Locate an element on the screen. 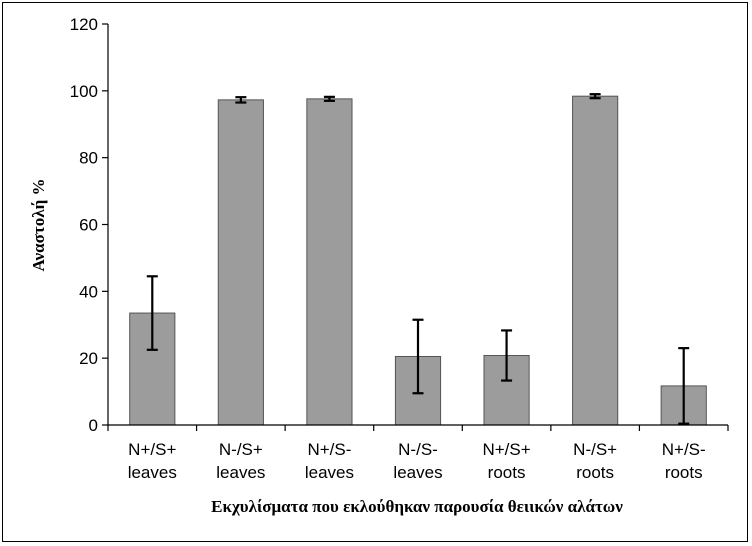 Image resolution: width=752 pixels, height=546 pixels. y-tick-label: 40 is located at coordinates (88, 291).